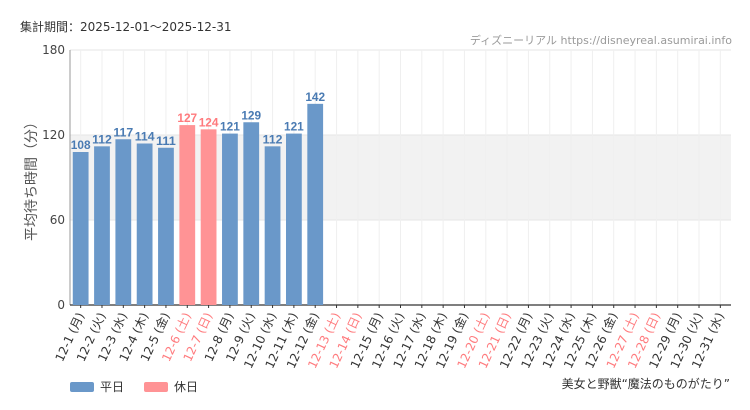 This screenshot has width=750, height=410. What do you see at coordinates (123, 132) in the screenshot?
I see `bar-value-label: 117` at bounding box center [123, 132].